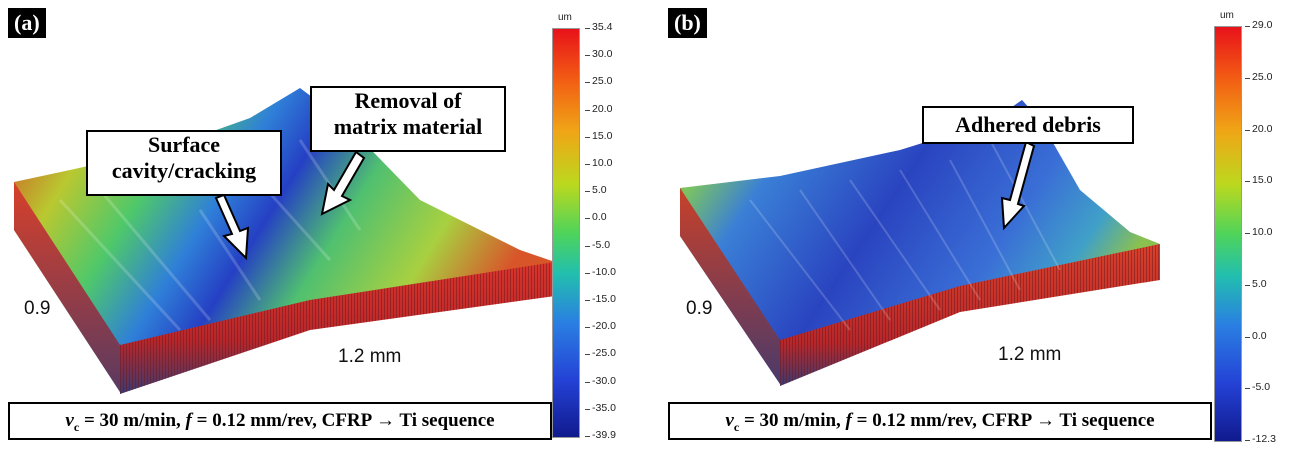  I want to click on colorbar-a, so click(566, 233).